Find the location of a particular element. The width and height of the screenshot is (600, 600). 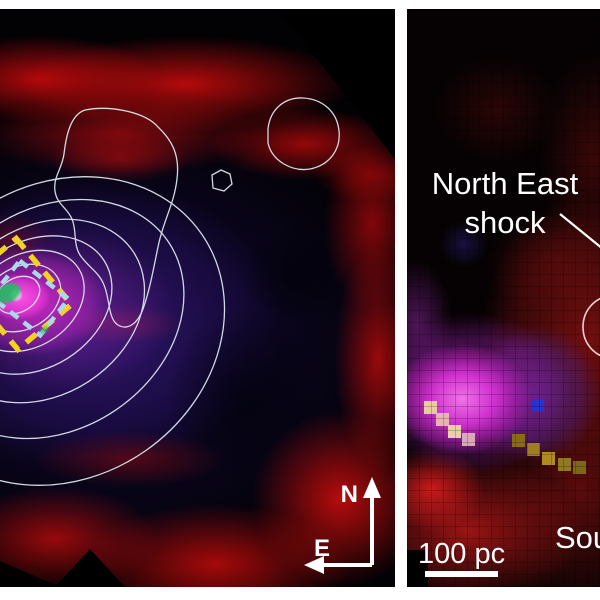

round-blob-contour is located at coordinates (303, 134).